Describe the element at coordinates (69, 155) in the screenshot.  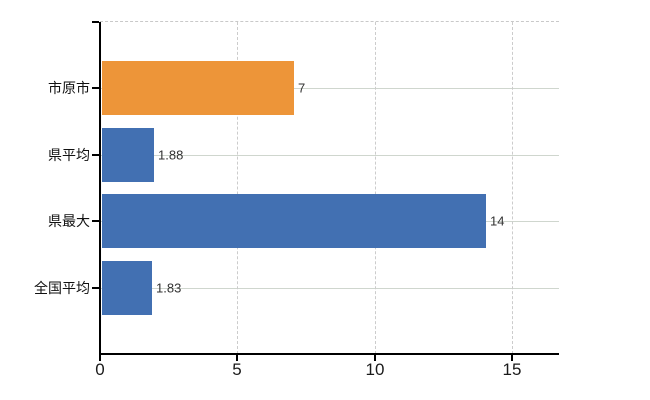
I see `category-label: 県平均` at that location.